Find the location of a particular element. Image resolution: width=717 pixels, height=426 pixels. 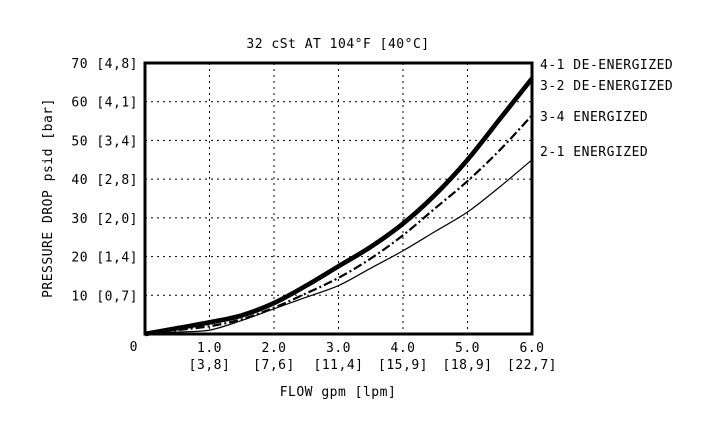

y-tick-label-6: 70 [4,8] is located at coordinates (104, 64).